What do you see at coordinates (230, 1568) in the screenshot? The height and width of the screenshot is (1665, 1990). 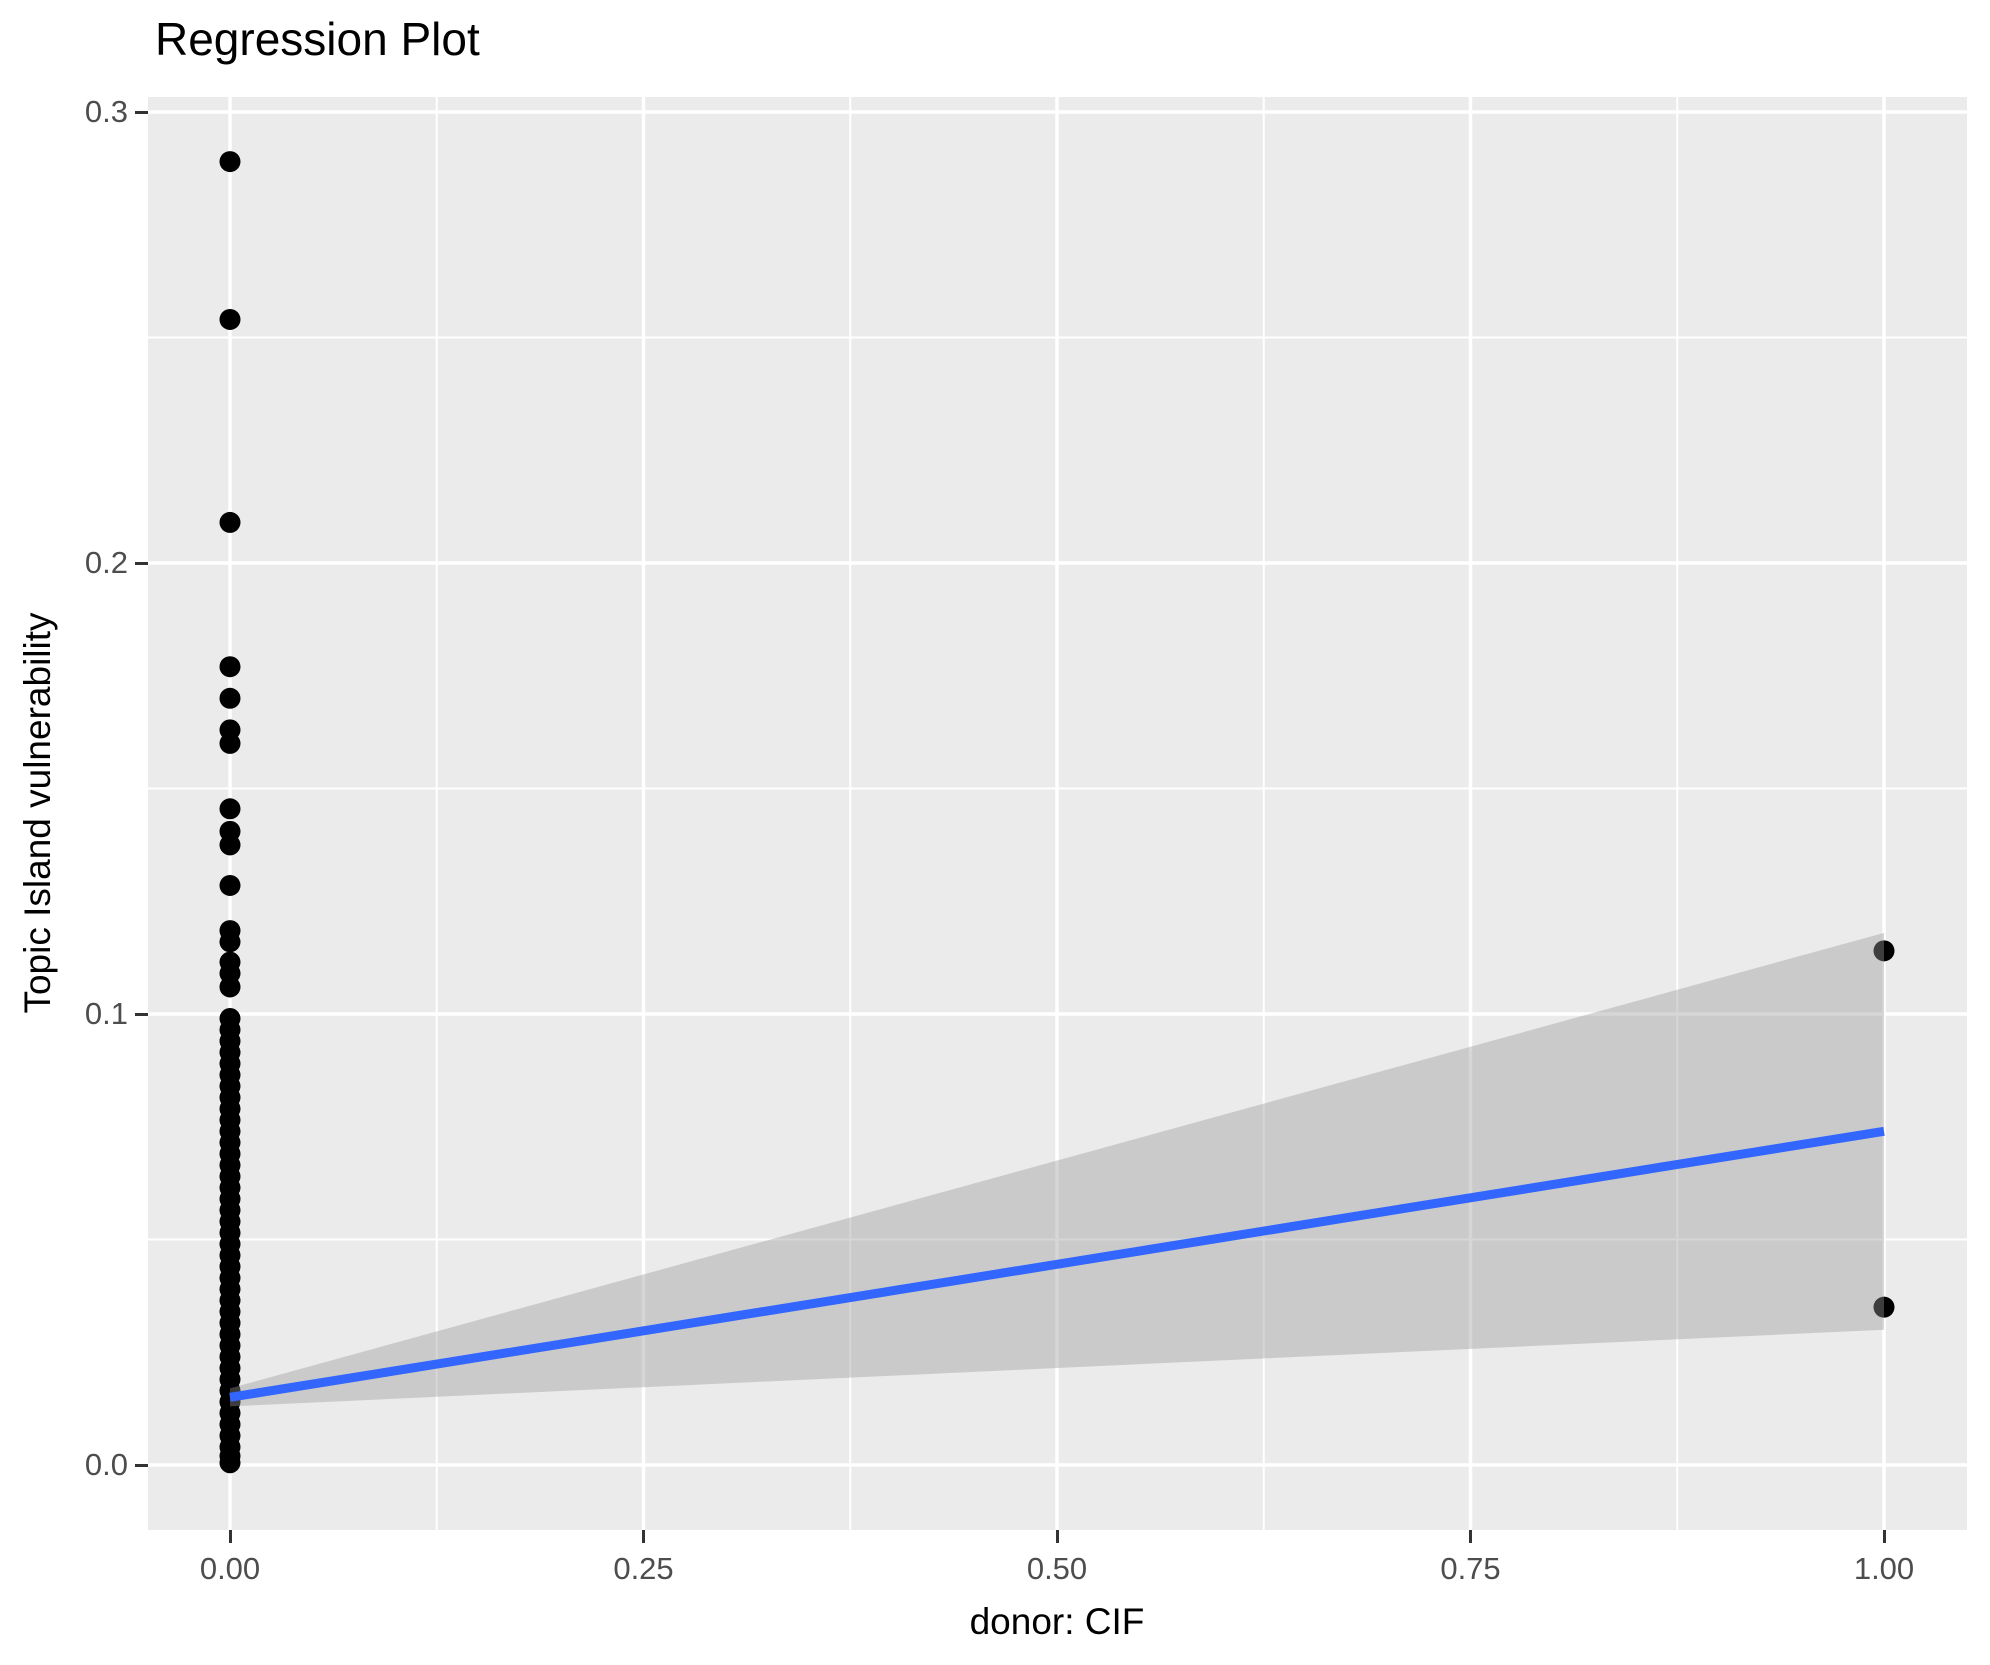 I see `x-tick-label: 0.00` at bounding box center [230, 1568].